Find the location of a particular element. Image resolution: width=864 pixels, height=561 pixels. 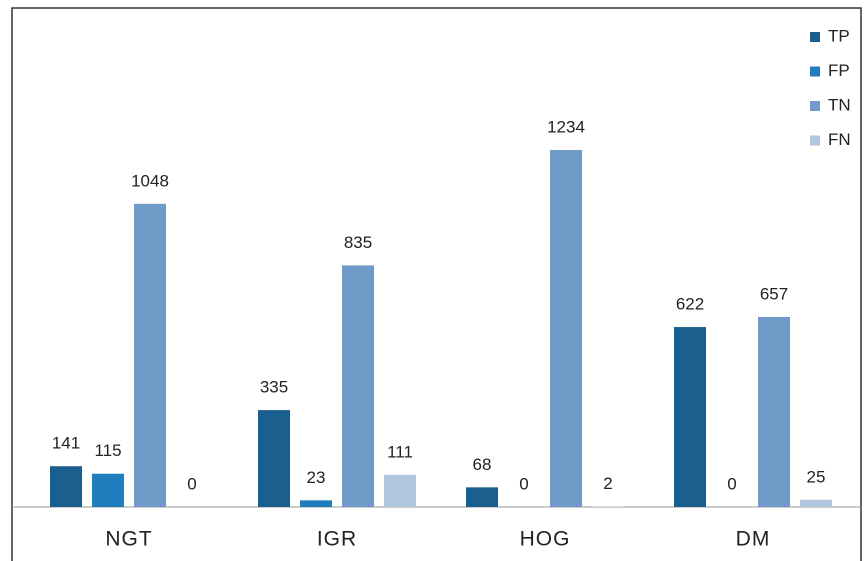

legend-label: TP is located at coordinates (839, 35).